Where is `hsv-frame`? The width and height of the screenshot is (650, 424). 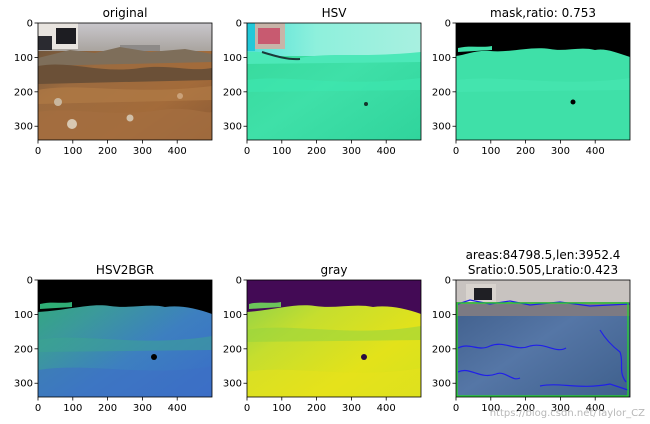 hsv-frame is located at coordinates (334, 81).